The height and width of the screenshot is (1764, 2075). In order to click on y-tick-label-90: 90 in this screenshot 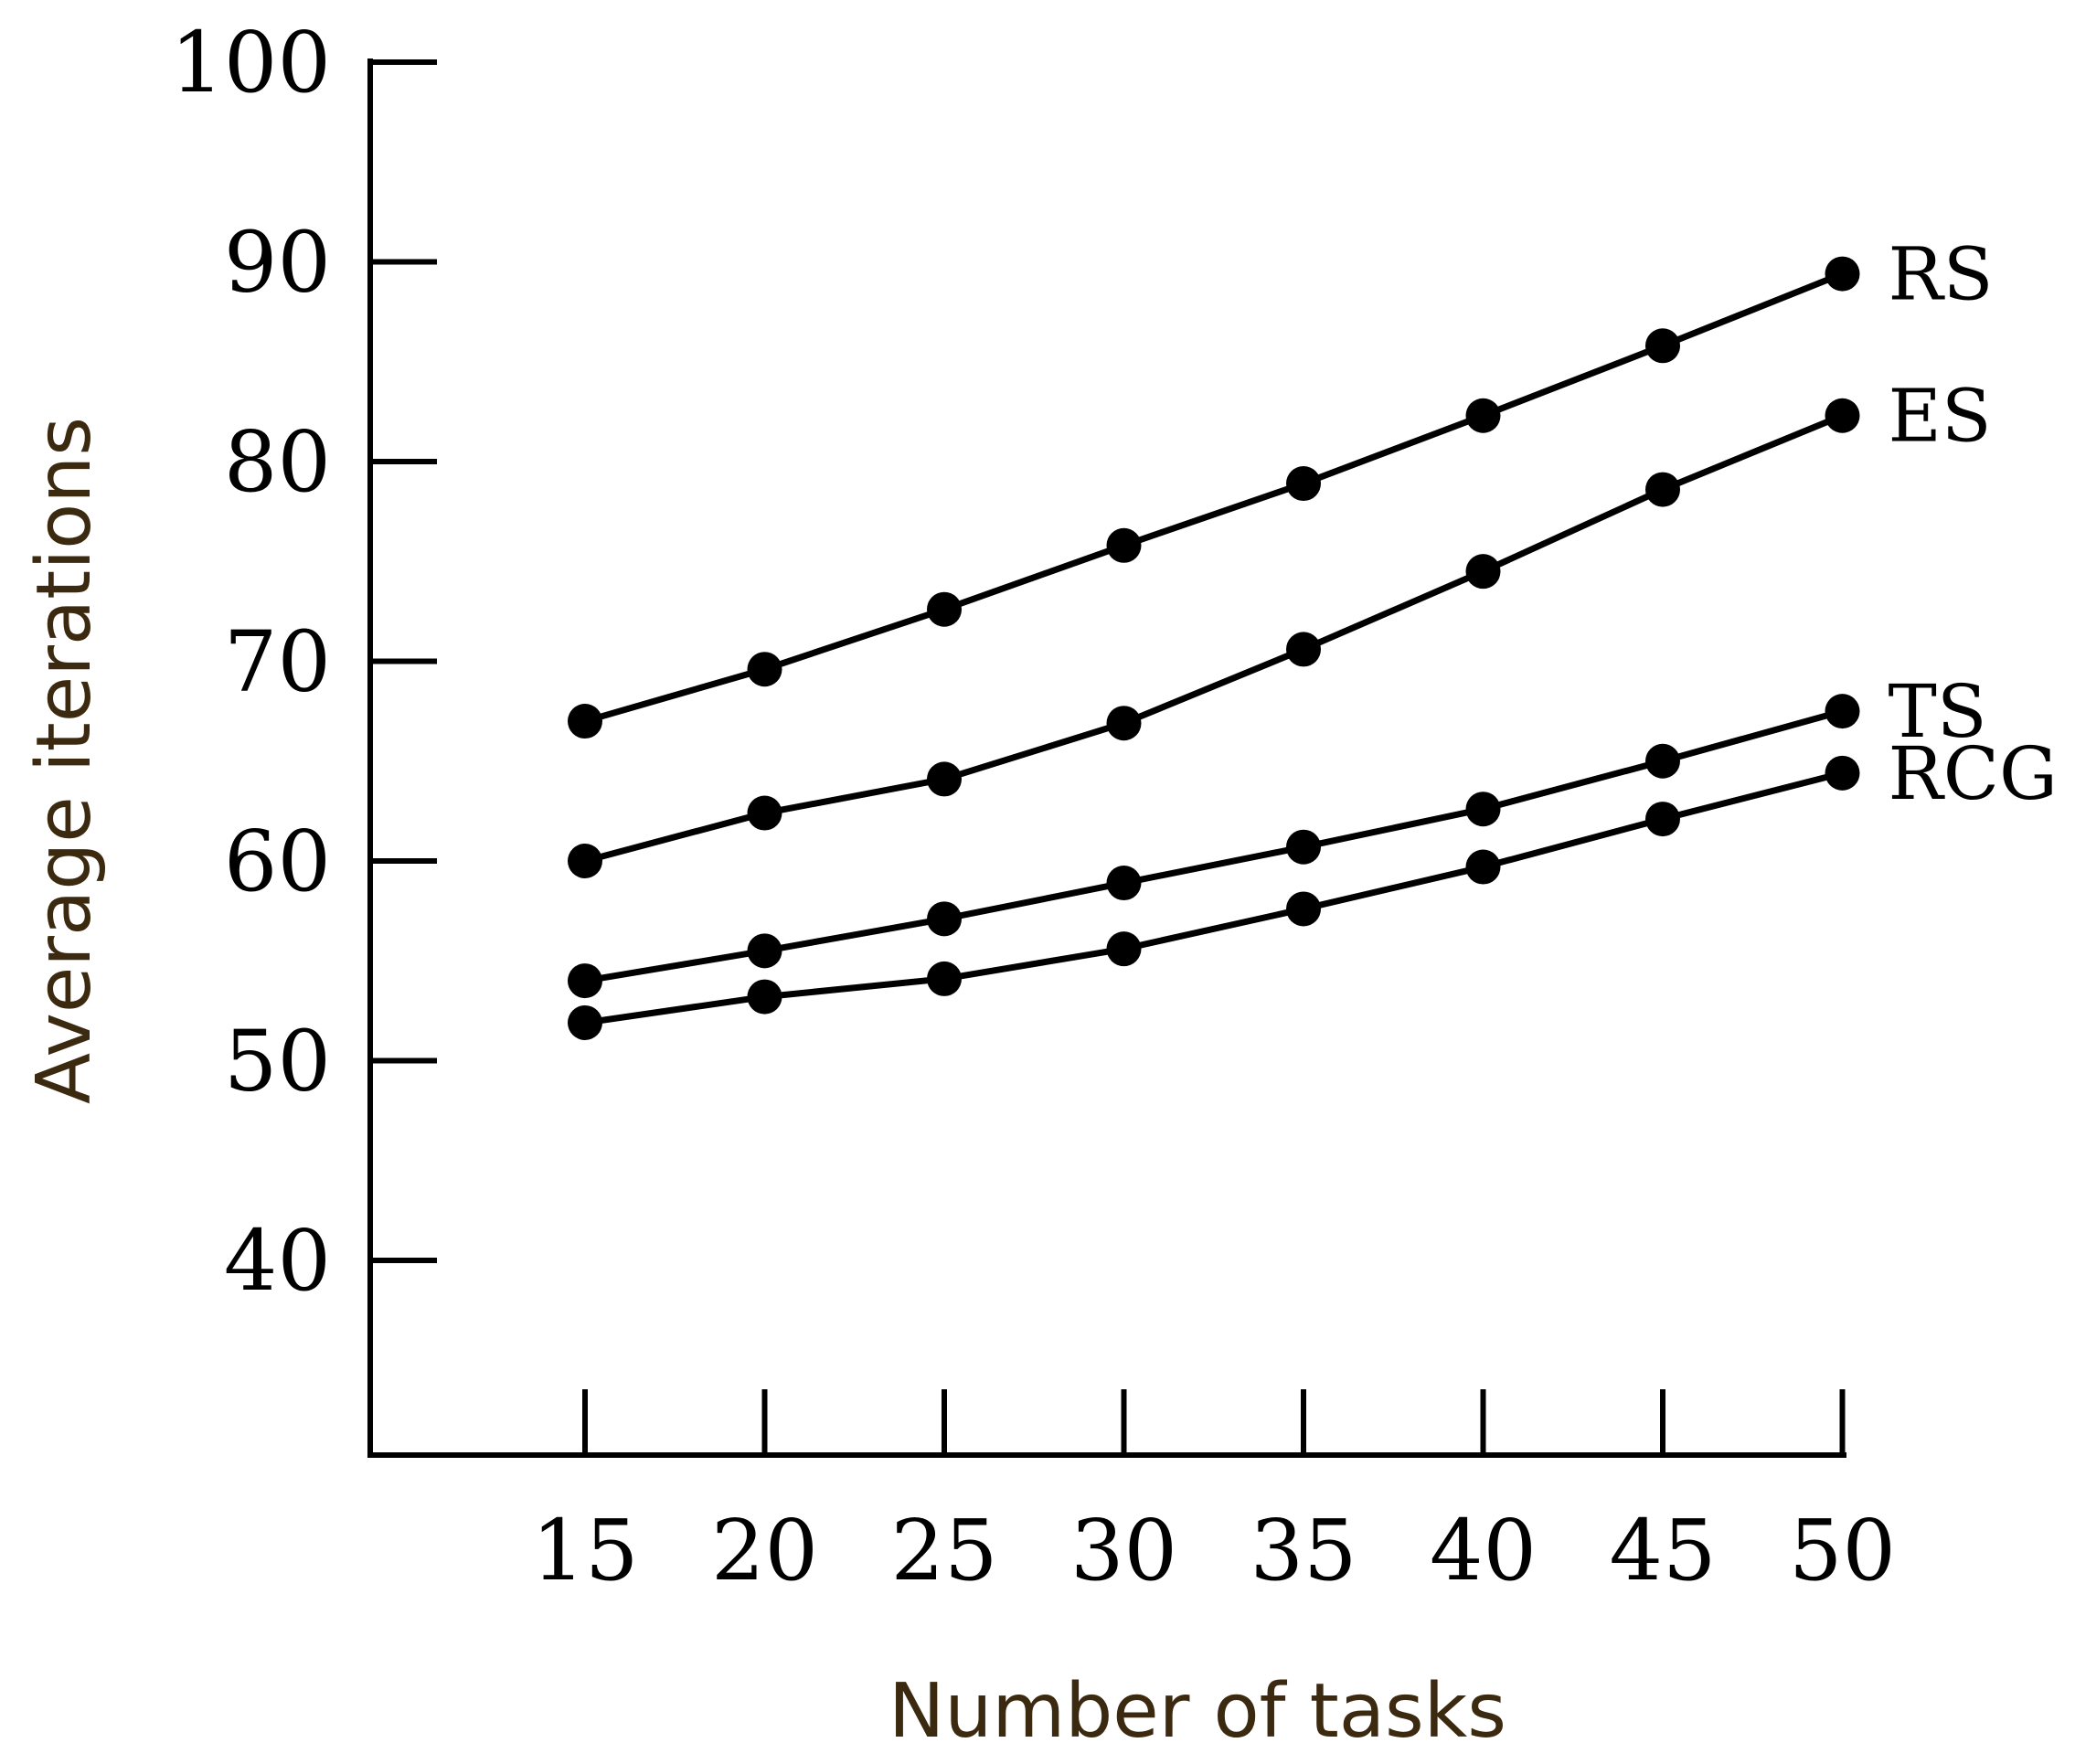, I will do `click(277, 263)`.